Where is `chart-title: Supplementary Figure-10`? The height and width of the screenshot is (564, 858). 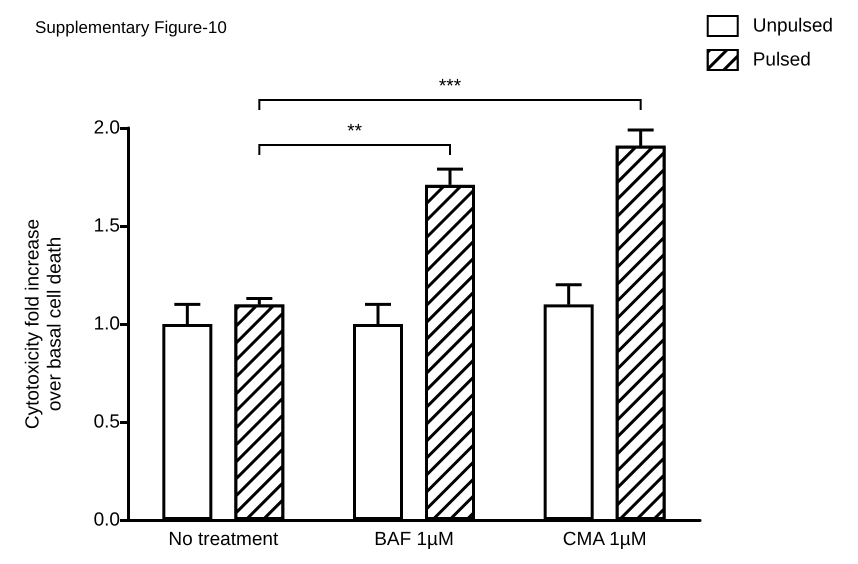
chart-title: Supplementary Figure-10 is located at coordinates (131, 27).